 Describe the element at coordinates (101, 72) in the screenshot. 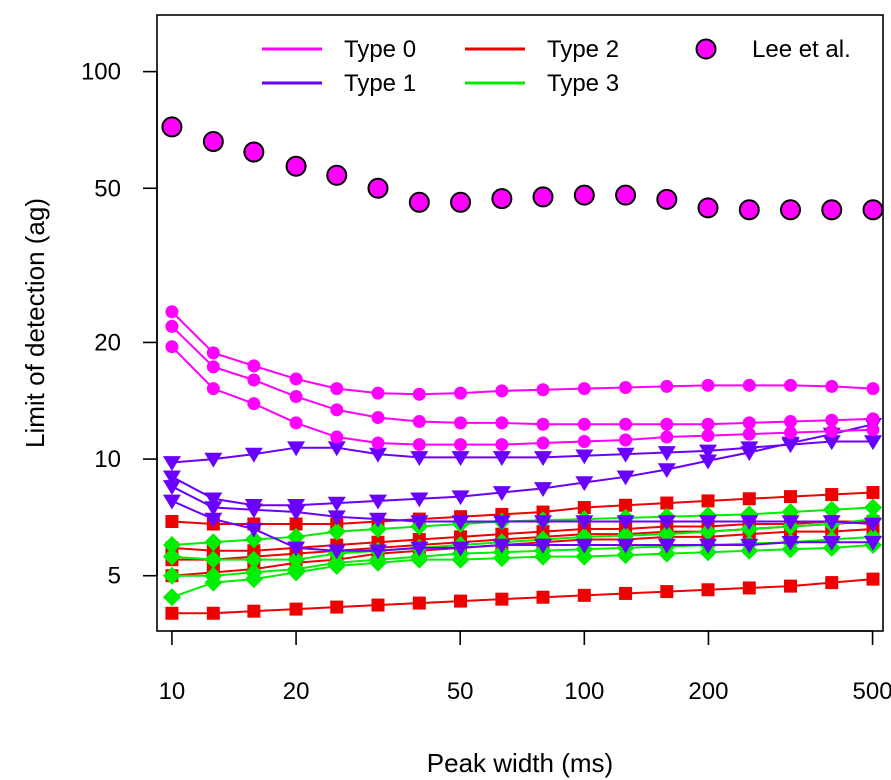

I see `y-tick-label: 100` at that location.